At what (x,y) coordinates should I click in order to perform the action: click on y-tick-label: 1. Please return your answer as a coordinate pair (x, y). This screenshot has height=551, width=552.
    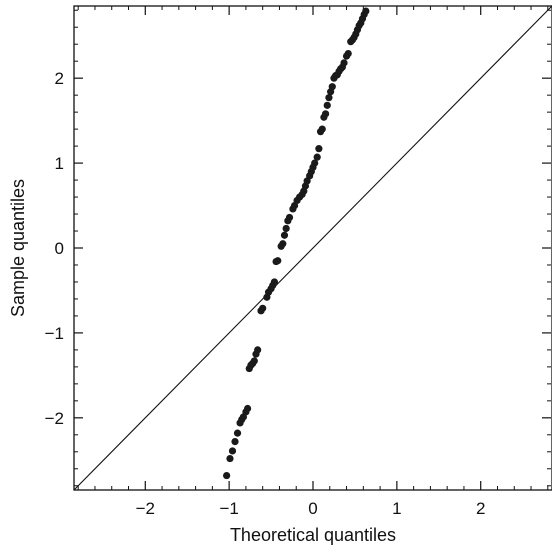
    Looking at the image, I should click on (59, 163).